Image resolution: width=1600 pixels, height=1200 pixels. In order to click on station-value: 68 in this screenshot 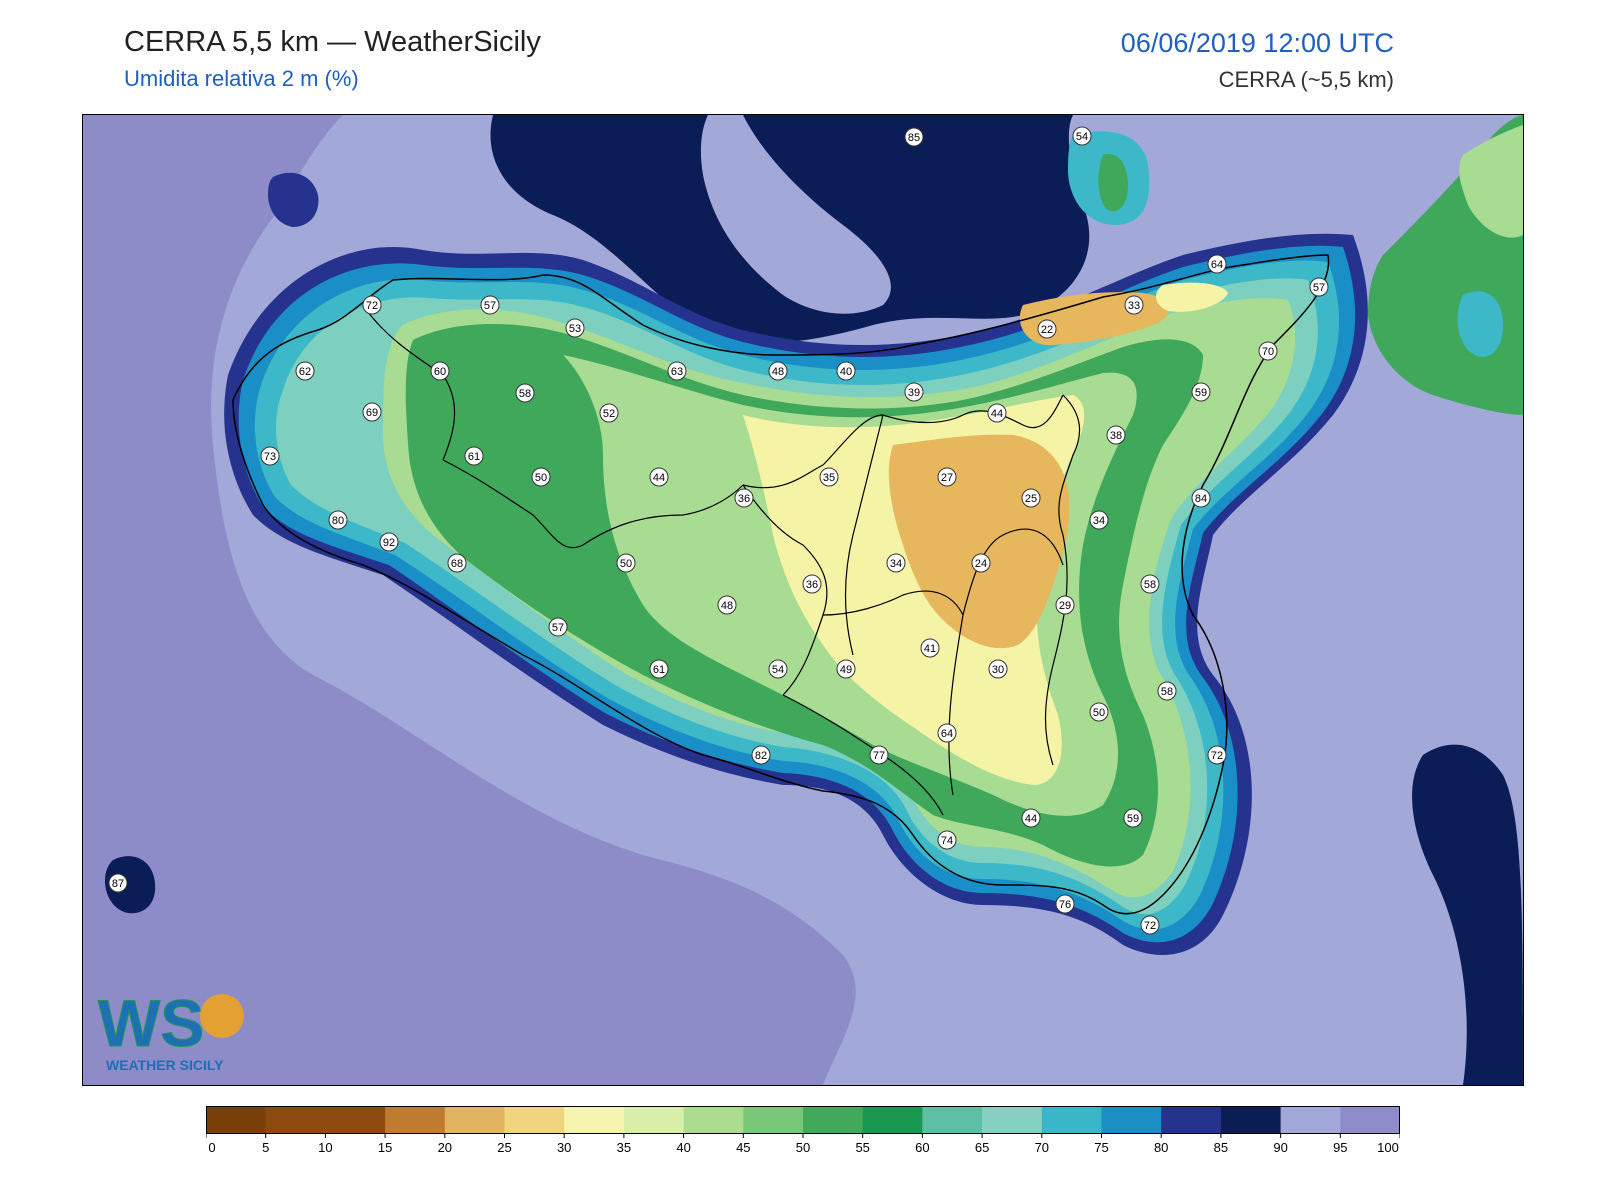, I will do `click(457, 564)`.